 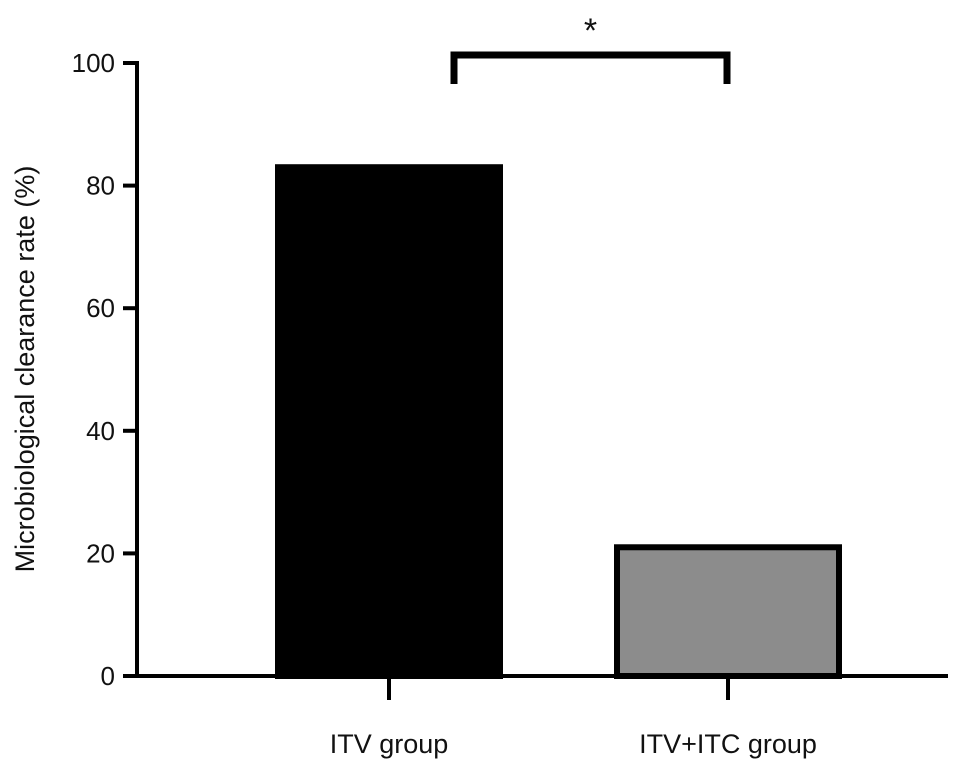 I want to click on x-axis: ITV group ITV+ITC group, so click(x=542, y=716).